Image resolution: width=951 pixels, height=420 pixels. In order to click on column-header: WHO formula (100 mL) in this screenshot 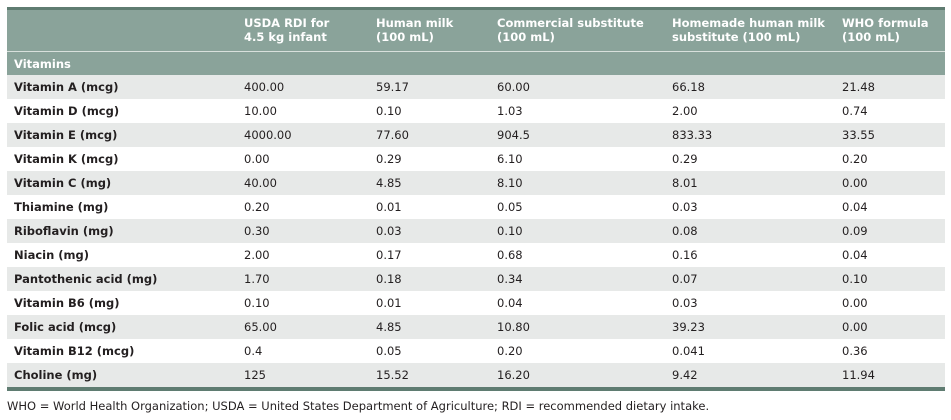, I will do `click(893, 30)`.